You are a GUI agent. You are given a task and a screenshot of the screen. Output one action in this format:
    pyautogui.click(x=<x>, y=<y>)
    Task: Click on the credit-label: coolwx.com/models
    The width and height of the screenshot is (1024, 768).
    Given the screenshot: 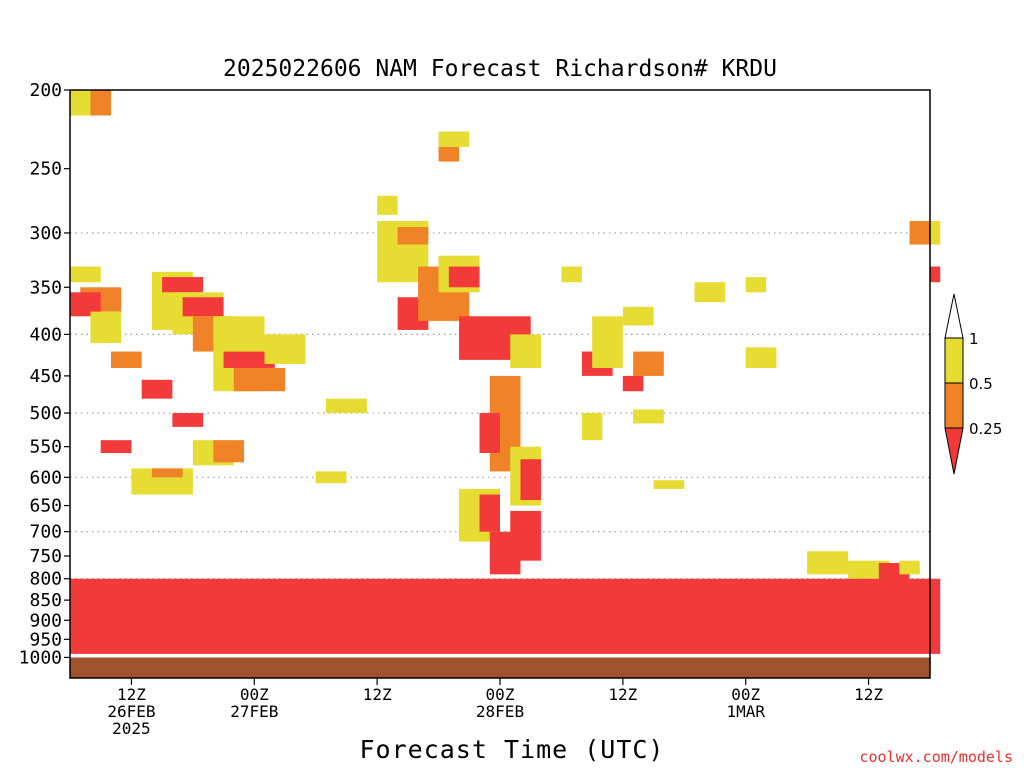 What is the action you would take?
    pyautogui.click(x=936, y=757)
    